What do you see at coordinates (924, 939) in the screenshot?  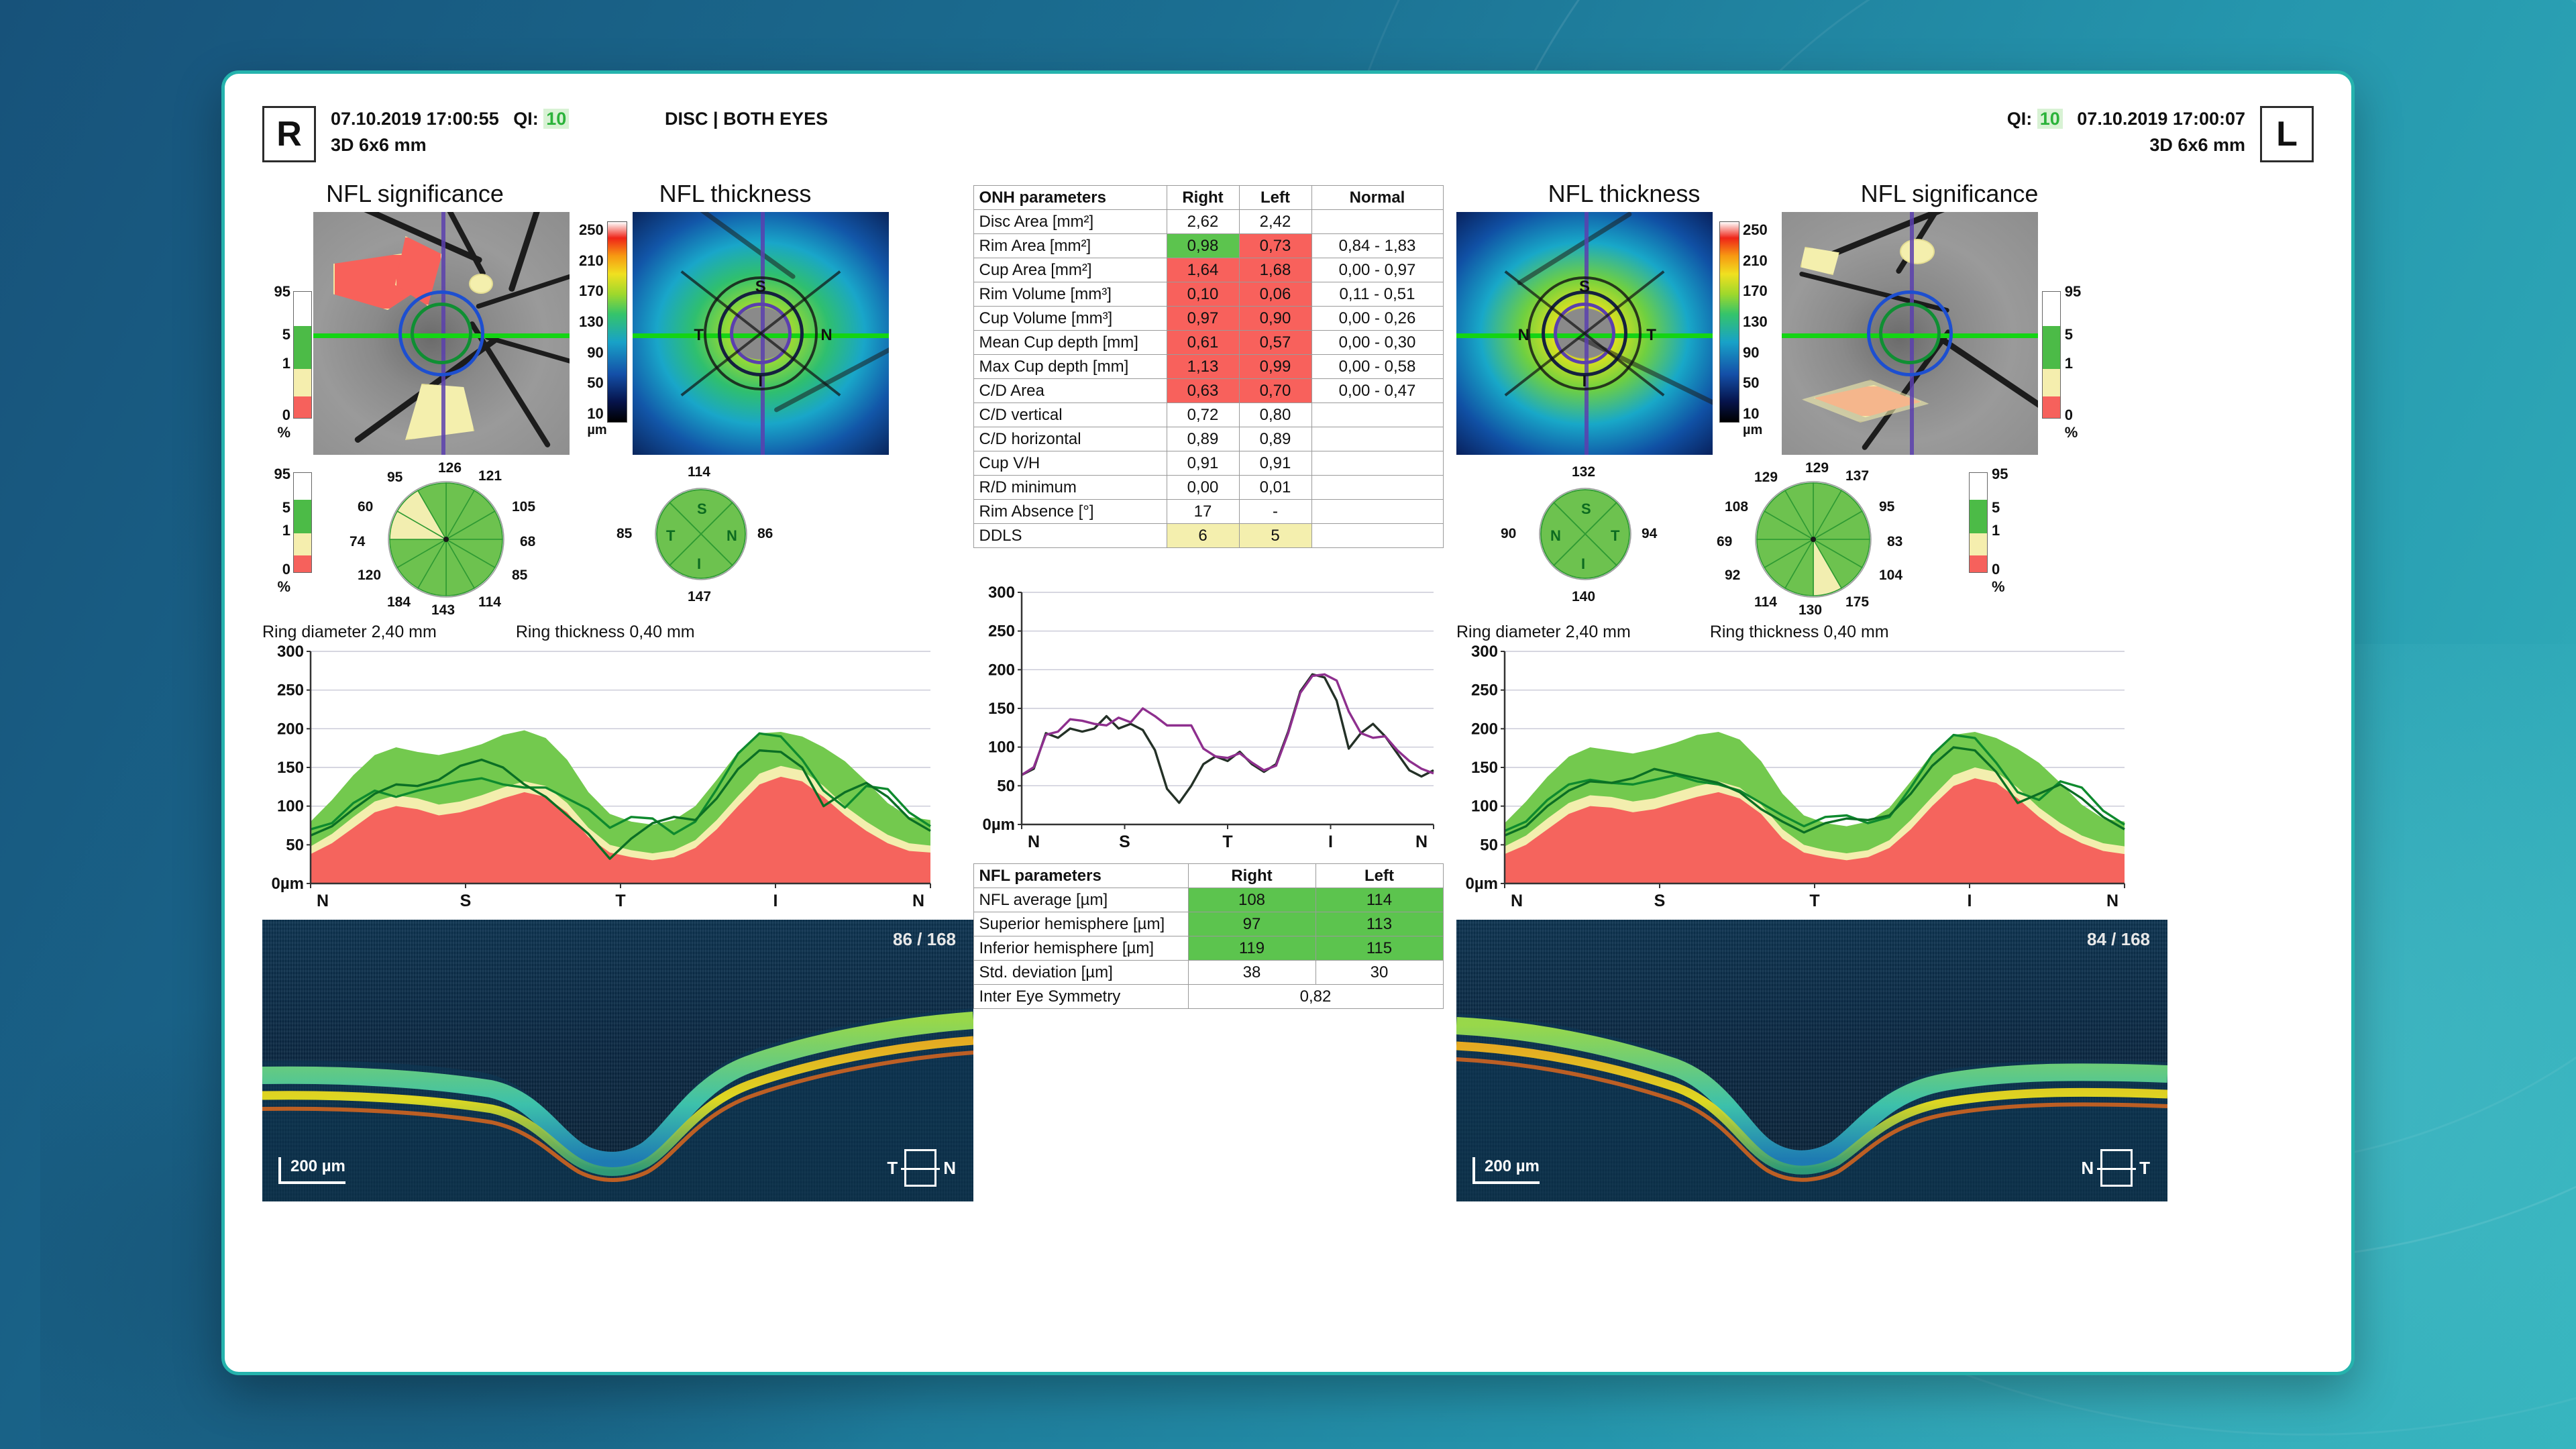 I see `right-bscan-index: 86 / 168` at bounding box center [924, 939].